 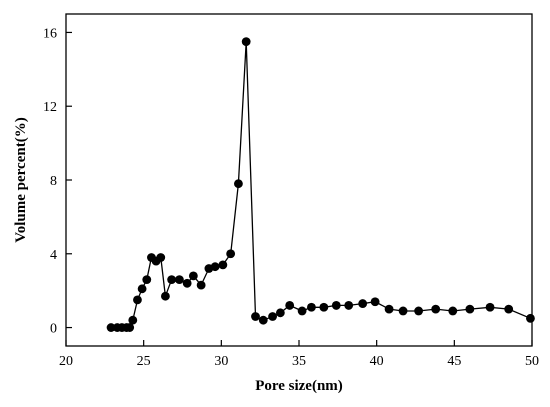 I want to click on y-tick-label: 0, so click(x=53, y=329).